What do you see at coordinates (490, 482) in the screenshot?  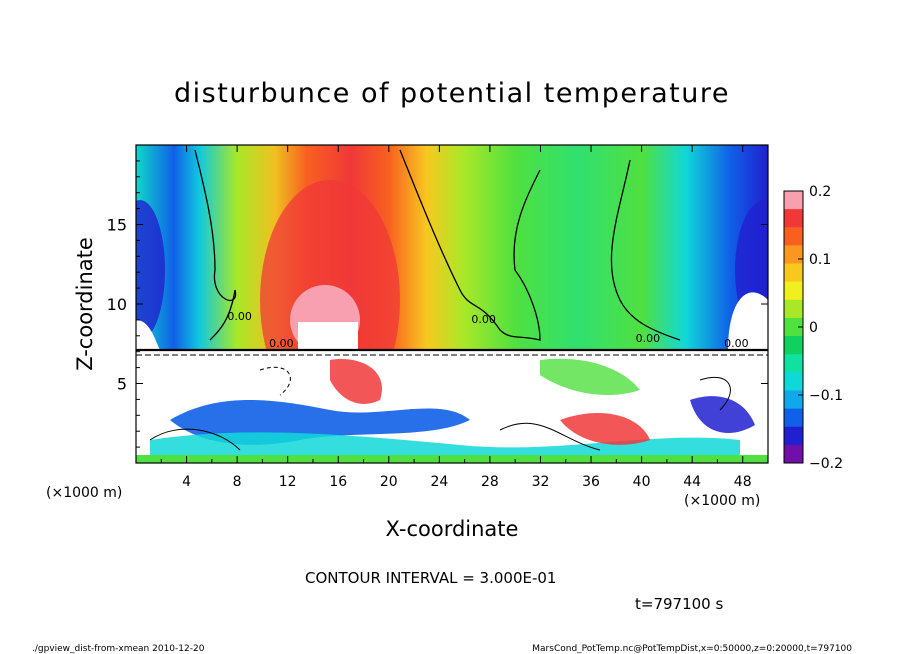 I see `x-tick-label-28: 28` at bounding box center [490, 482].